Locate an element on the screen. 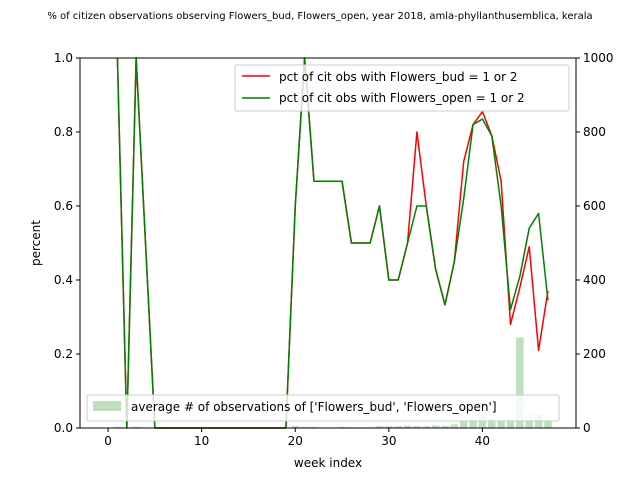 The width and height of the screenshot is (640, 480). y-tick-label: 0.0 is located at coordinates (63, 428).